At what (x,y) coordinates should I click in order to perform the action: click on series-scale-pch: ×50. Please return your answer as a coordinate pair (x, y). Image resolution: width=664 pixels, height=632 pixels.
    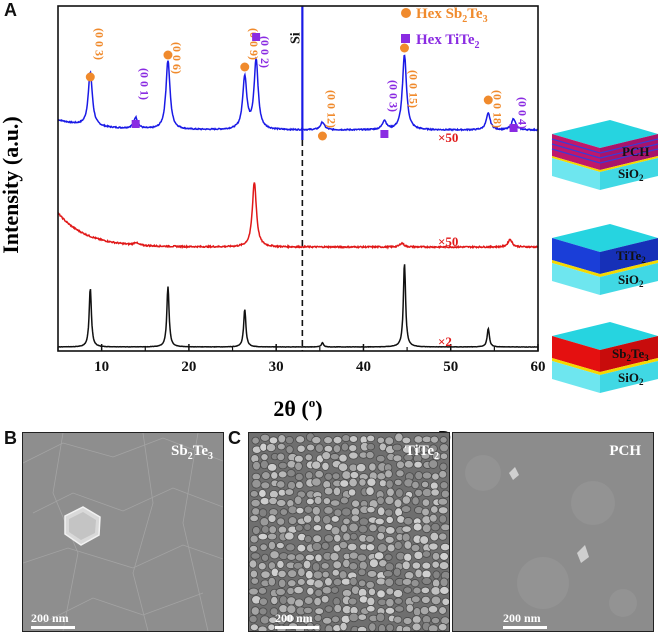
    Looking at the image, I should click on (448, 137).